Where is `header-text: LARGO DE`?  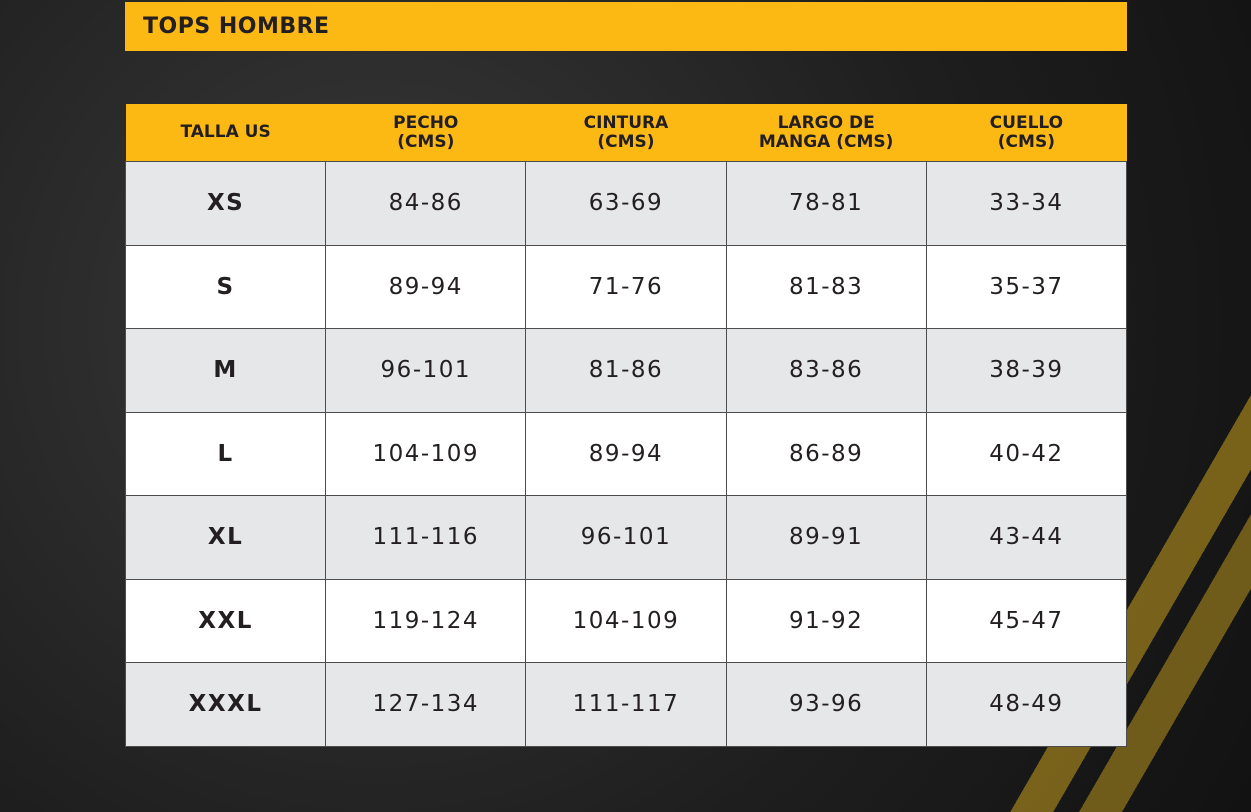 header-text: LARGO DE is located at coordinates (826, 122).